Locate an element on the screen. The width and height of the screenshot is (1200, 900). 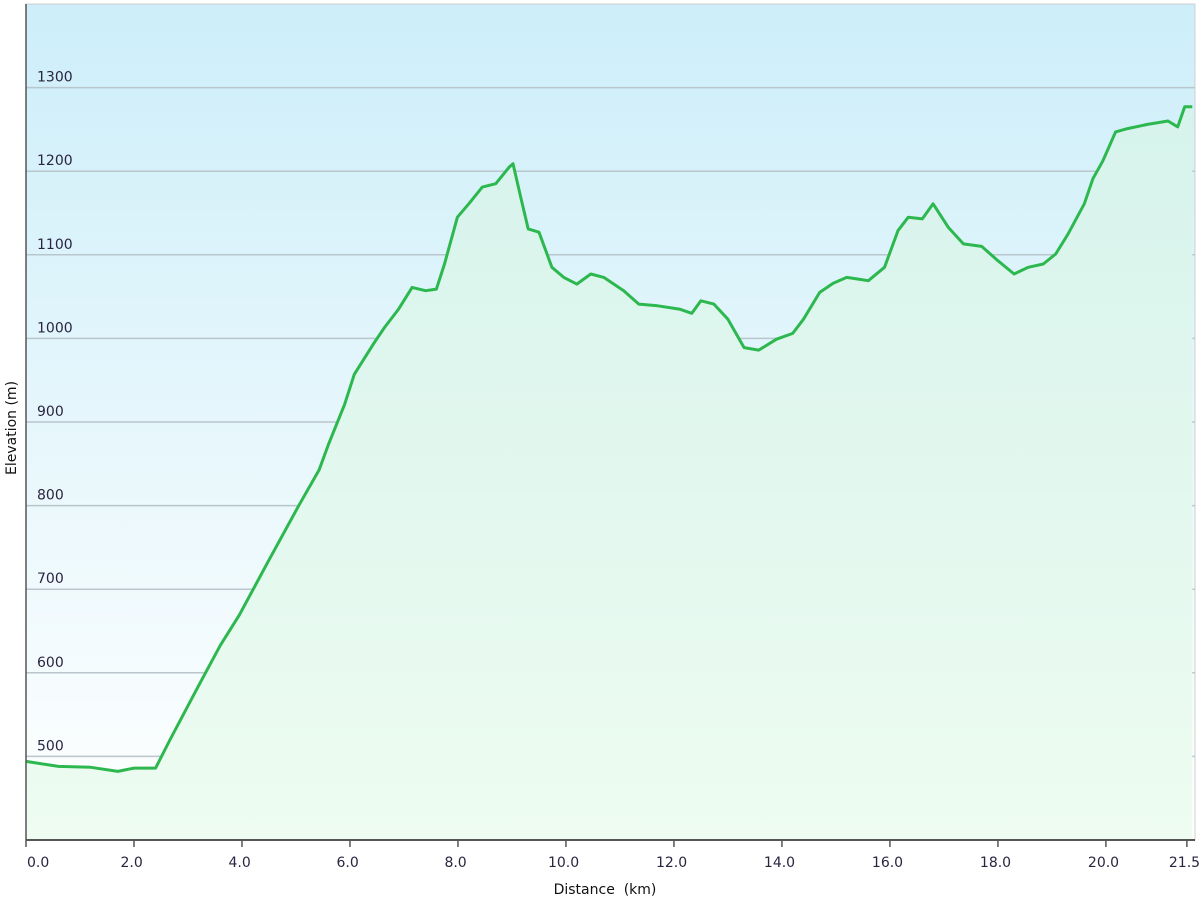
x-tick-label: 21.5 is located at coordinates (1184, 863).